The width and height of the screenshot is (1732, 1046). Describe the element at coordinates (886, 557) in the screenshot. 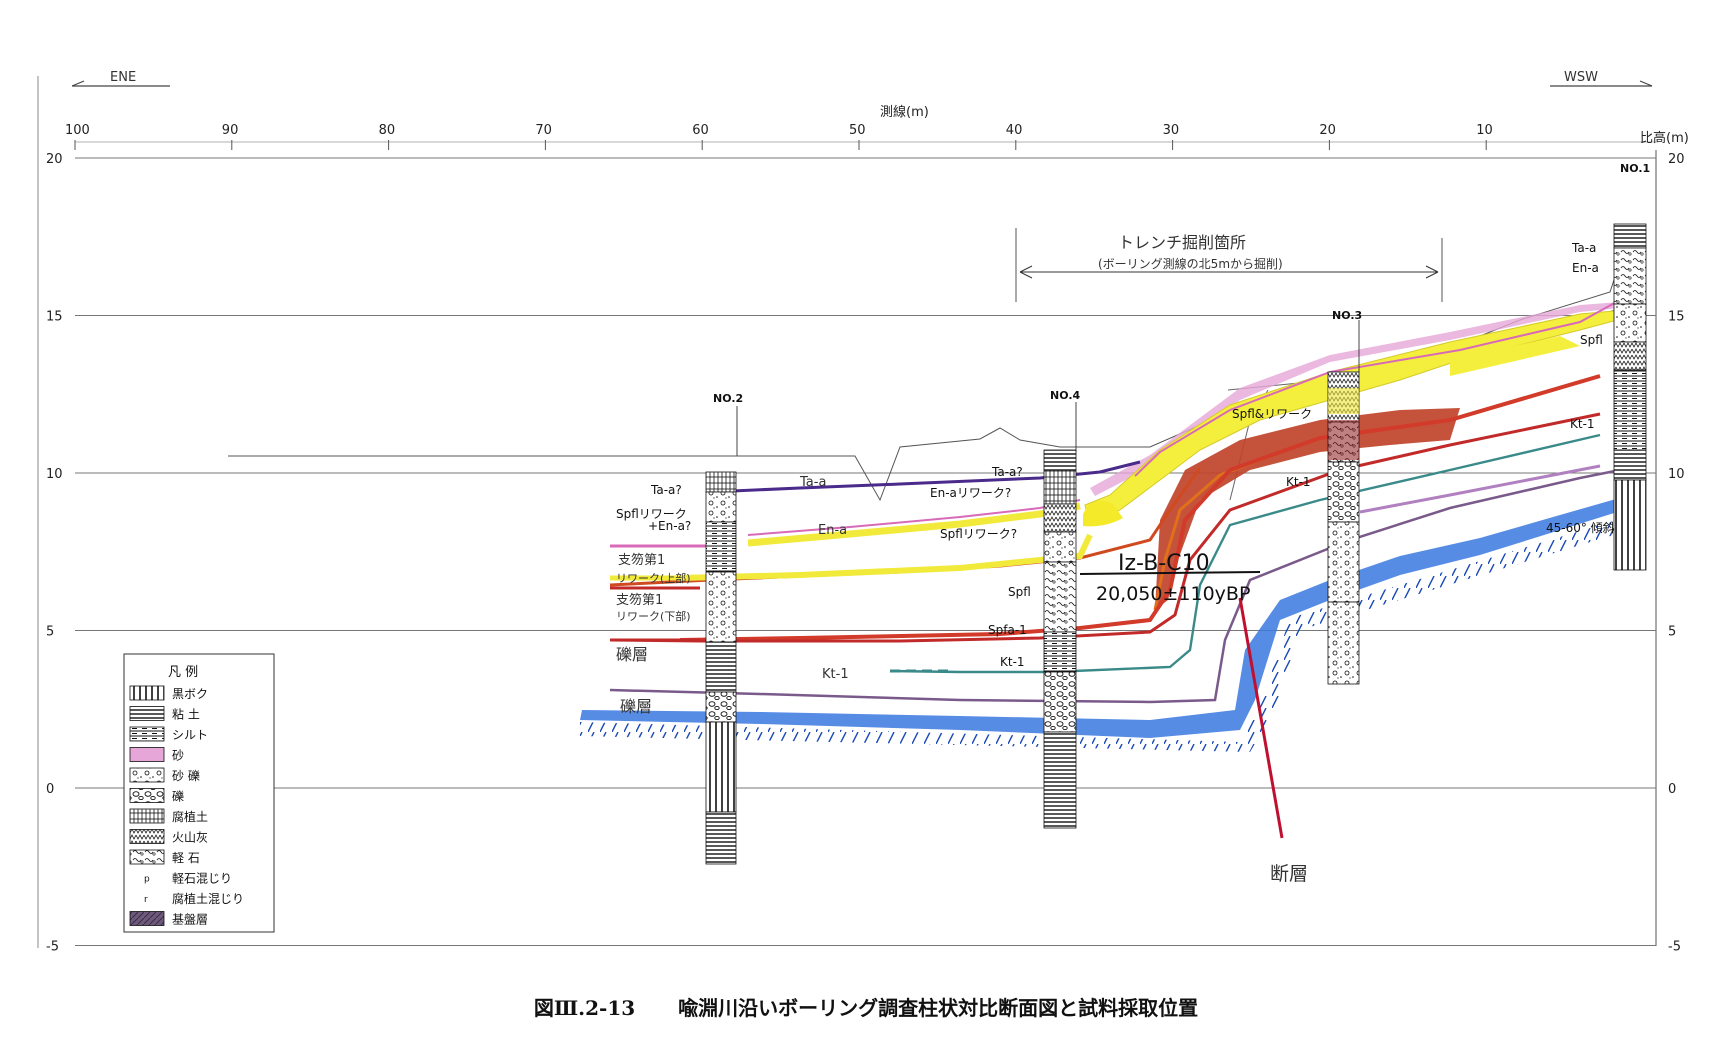

I see `sf1-yellow-line` at that location.